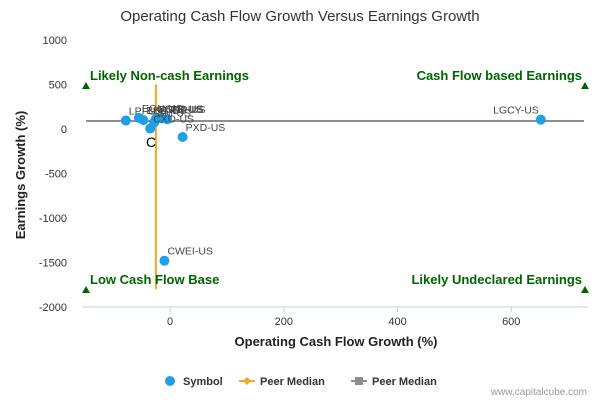 This screenshot has width=600, height=400. What do you see at coordinates (292, 382) in the screenshot?
I see `legend-label-peer-median-x: Peer Median` at bounding box center [292, 382].